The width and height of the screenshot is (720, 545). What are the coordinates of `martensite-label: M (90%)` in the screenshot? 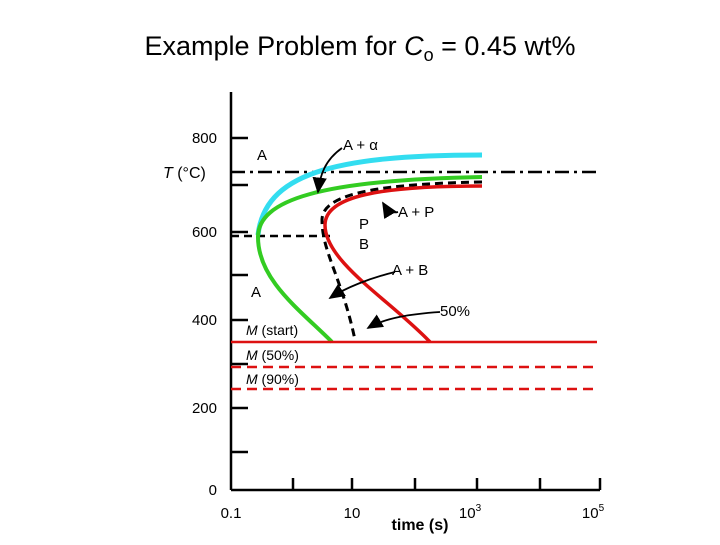 It's located at (272, 379).